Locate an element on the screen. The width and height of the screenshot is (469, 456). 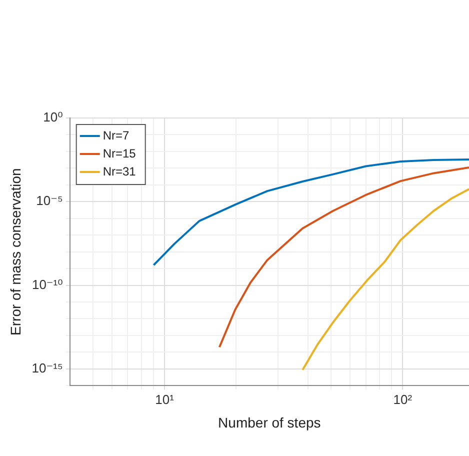
x-tick-label: 10¹ is located at coordinates (165, 399).